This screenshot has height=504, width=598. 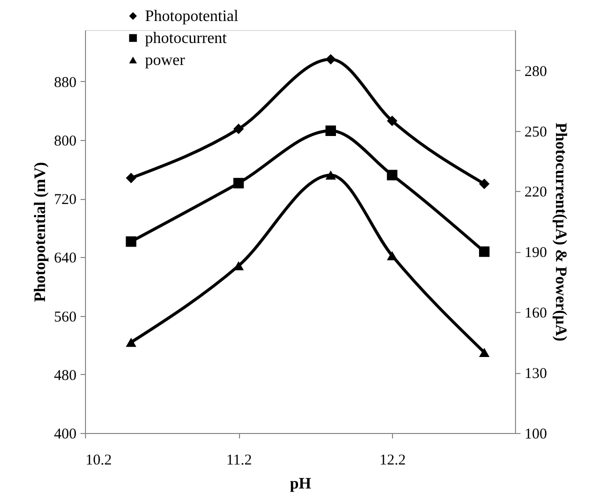 What do you see at coordinates (535, 192) in the screenshot?
I see `y2-tick-label: 220` at bounding box center [535, 192].